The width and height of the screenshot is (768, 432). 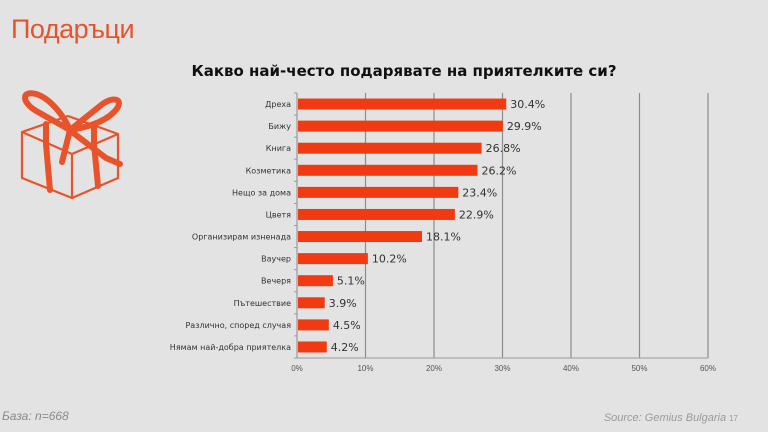 What do you see at coordinates (502, 368) in the screenshot?
I see `x-tick-label: 30%` at bounding box center [502, 368].